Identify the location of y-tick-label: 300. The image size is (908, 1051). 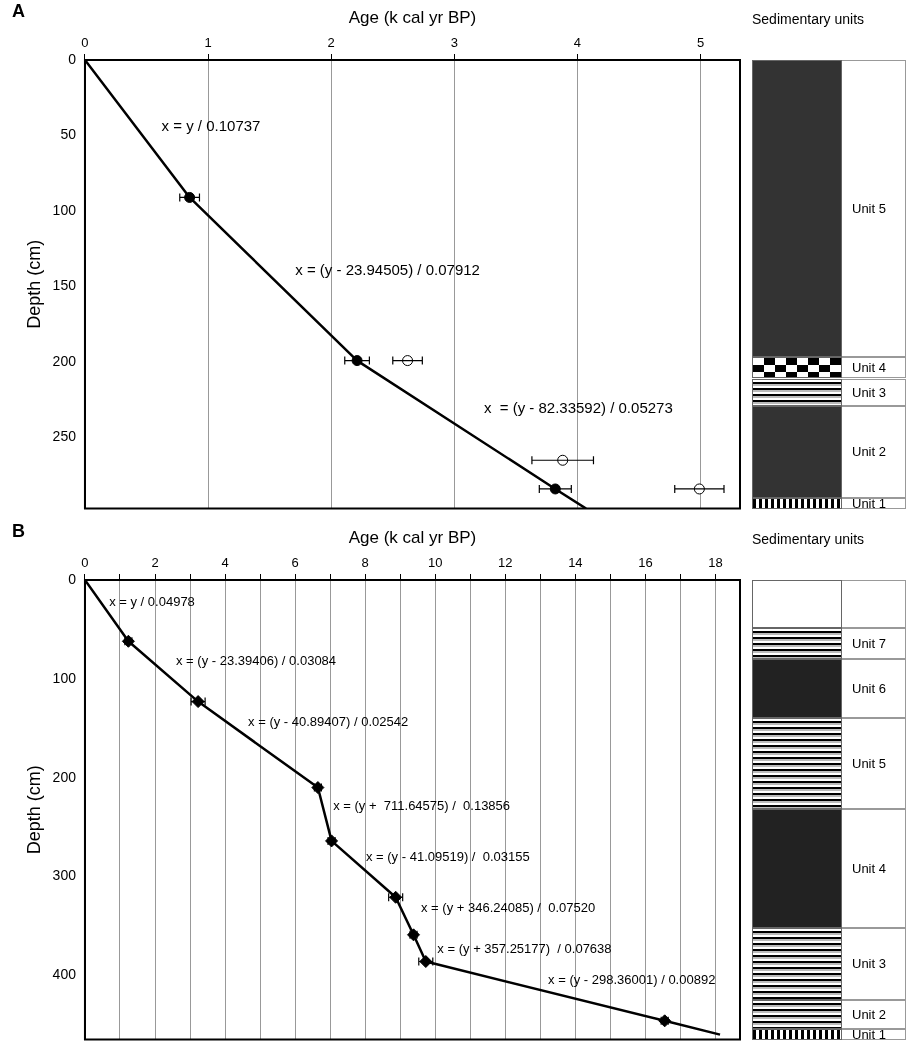
(64, 875).